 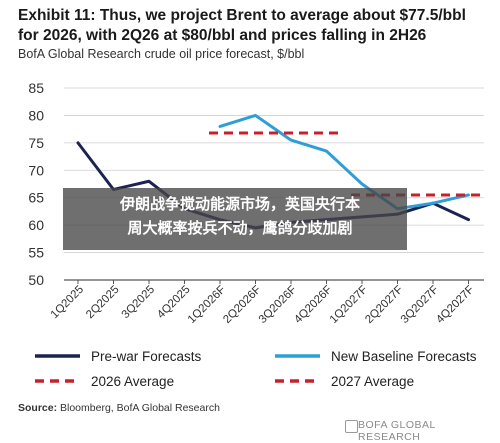 What do you see at coordinates (36, 225) in the screenshot?
I see `y-tick-label-60: 60` at bounding box center [36, 225].